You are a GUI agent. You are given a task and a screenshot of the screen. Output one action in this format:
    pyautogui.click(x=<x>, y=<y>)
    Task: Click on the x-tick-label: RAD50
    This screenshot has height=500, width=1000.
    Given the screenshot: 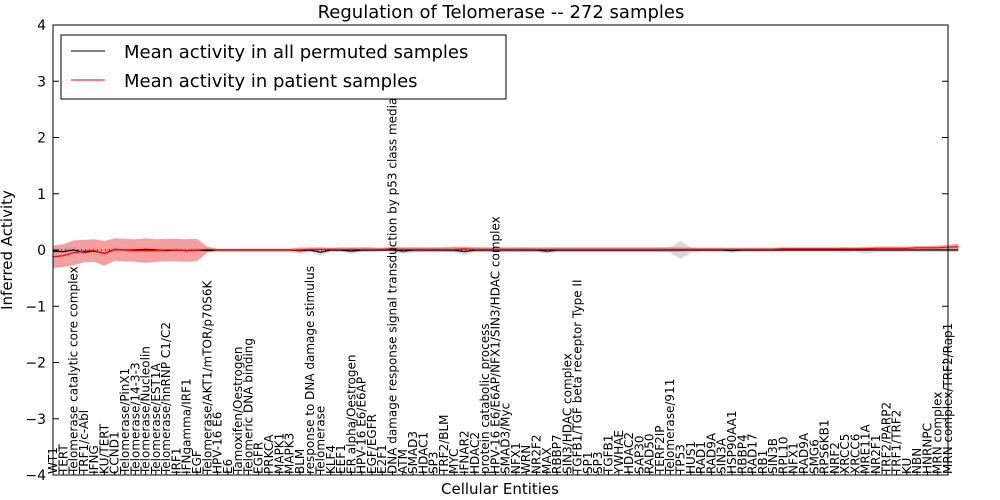 What is the action you would take?
    pyautogui.click(x=650, y=453)
    